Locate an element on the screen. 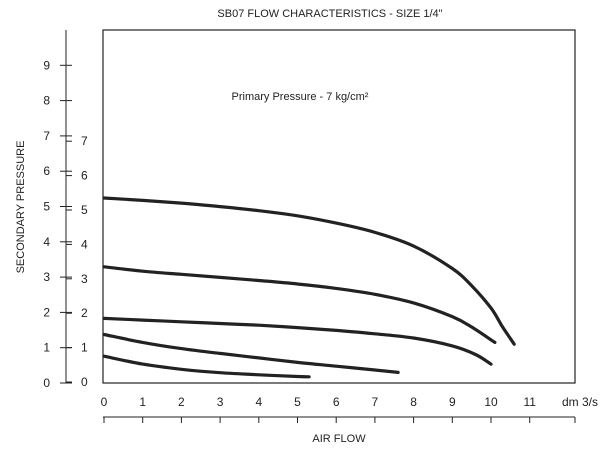  x-tick-label-1: 1 is located at coordinates (142, 402).